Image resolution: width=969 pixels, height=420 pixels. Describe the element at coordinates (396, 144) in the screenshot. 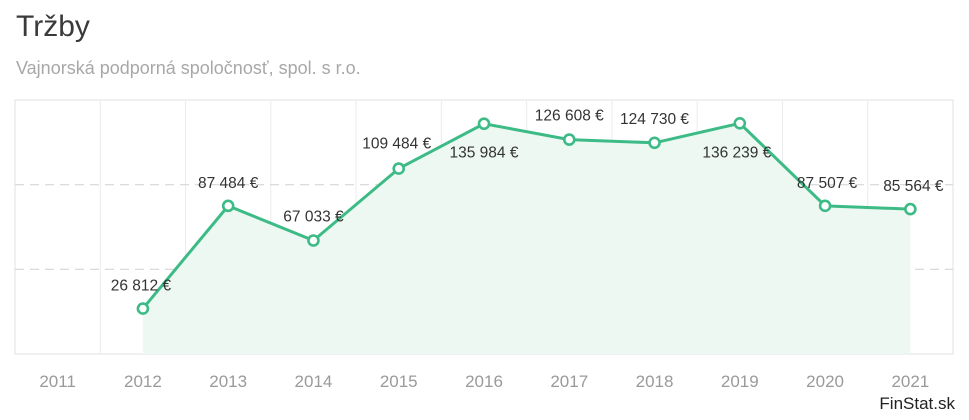

I see `data-label: 109 484 €` at that location.